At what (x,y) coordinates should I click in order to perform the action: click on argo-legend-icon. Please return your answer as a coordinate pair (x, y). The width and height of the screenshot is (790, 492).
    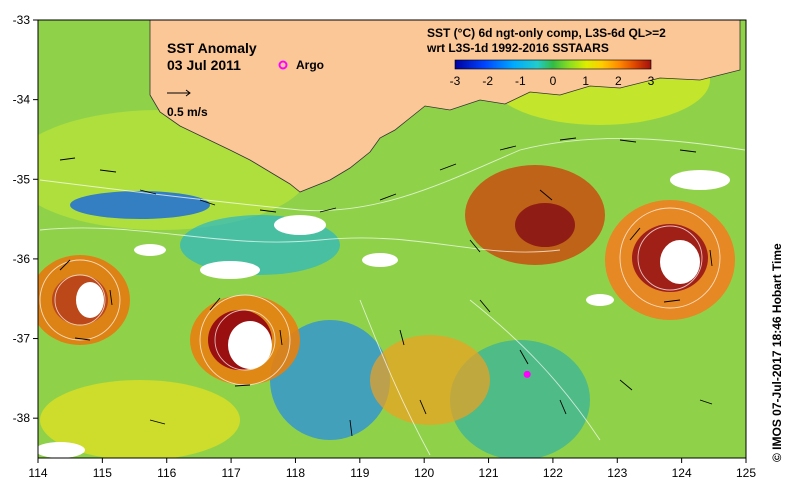
    Looking at the image, I should click on (283, 65).